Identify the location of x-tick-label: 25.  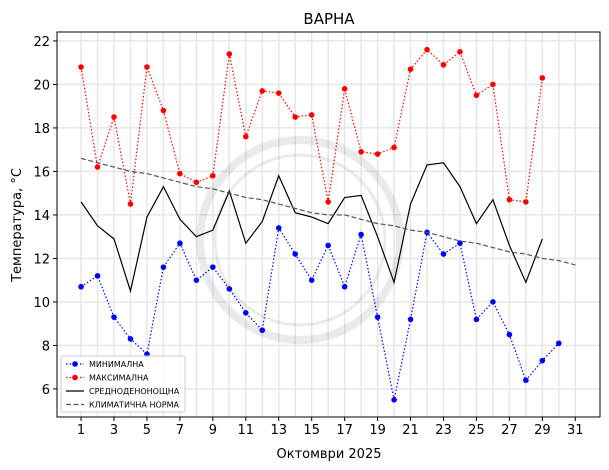
(476, 430).